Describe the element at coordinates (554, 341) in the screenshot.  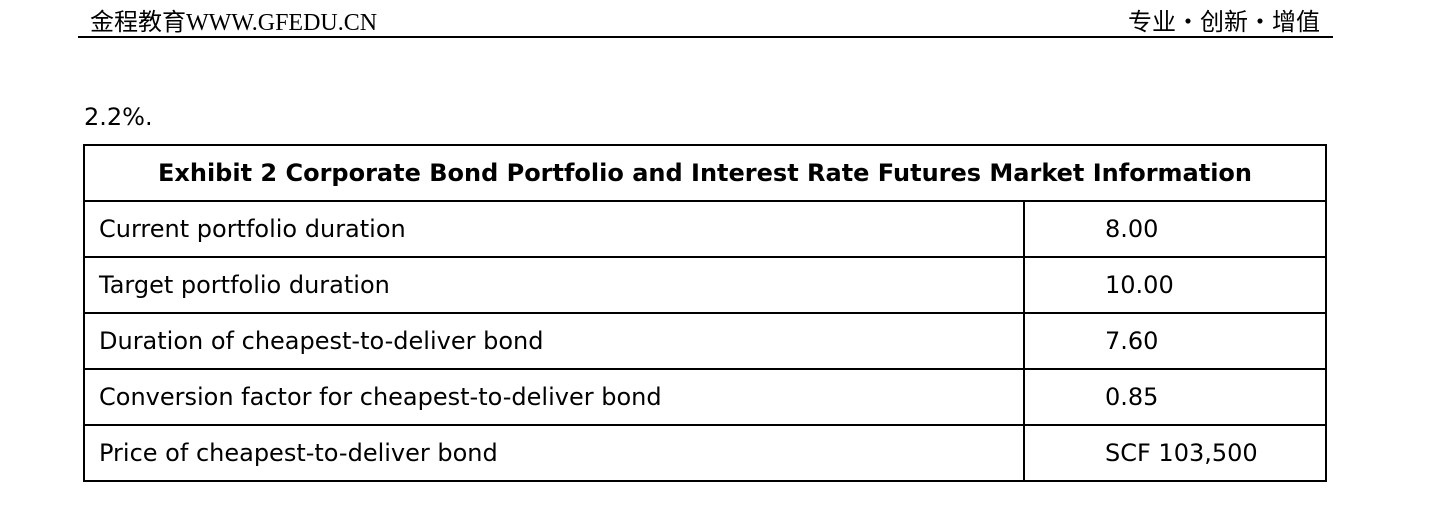
I see `row-label: Duration of cheapest-to-deliver bond` at that location.